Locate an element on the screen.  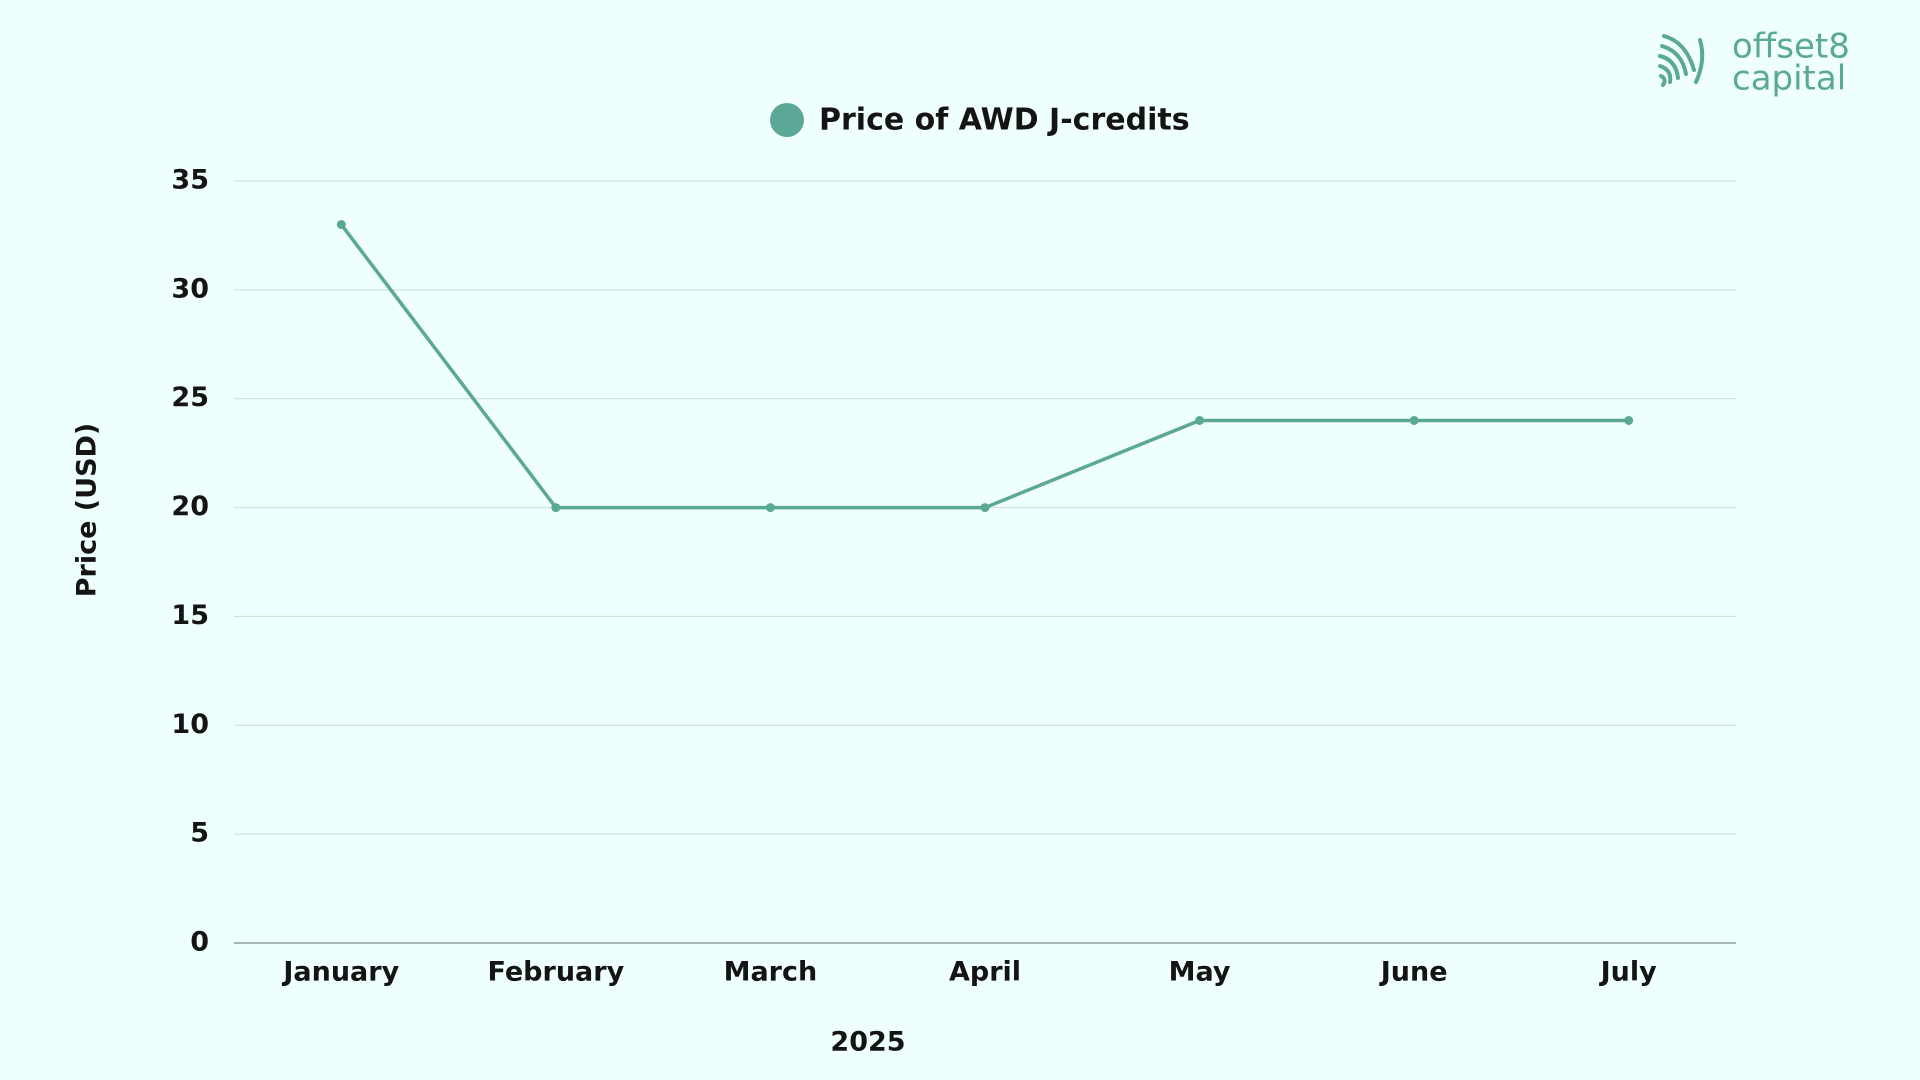
x-tick-label: January is located at coordinates (340, 972).